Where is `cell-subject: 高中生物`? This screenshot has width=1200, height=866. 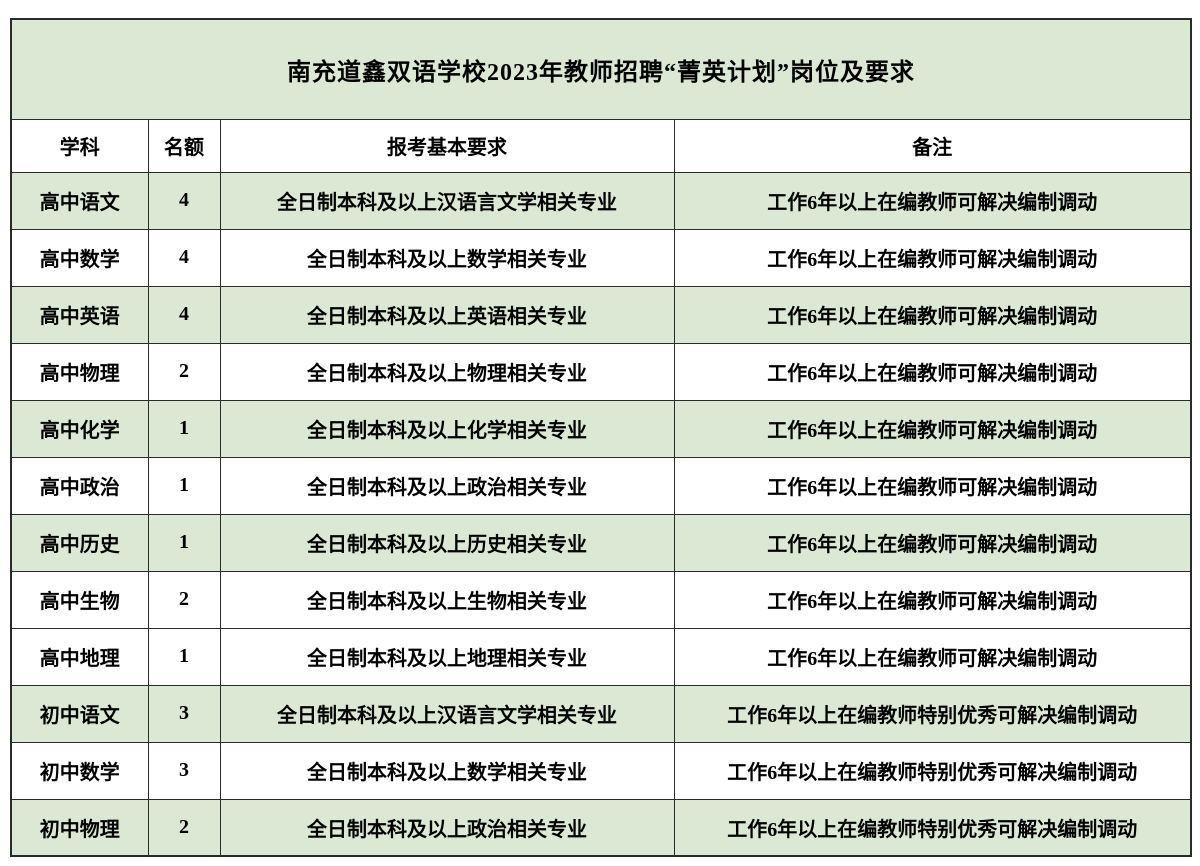
cell-subject: 高中生物 is located at coordinates (79, 599).